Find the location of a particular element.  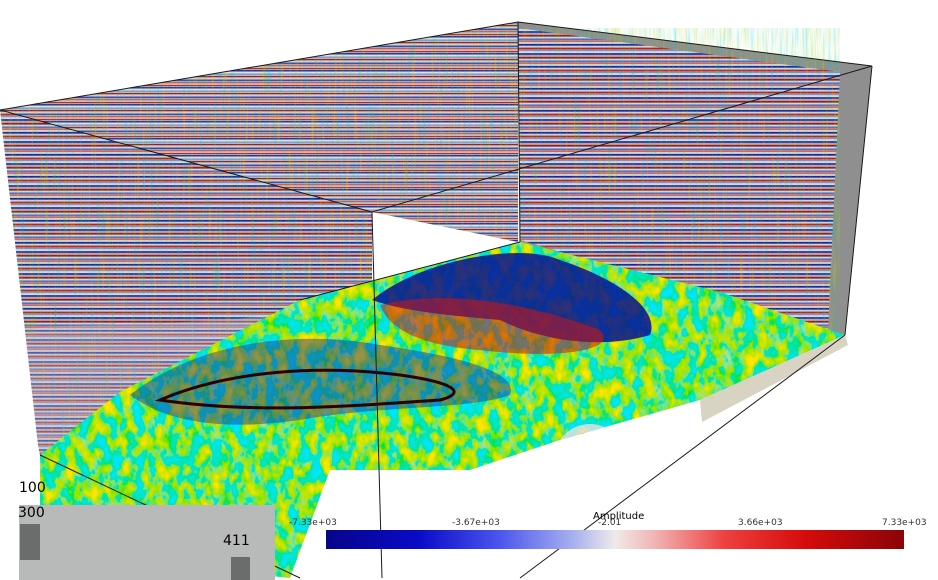

amplitude-colorbar is located at coordinates (615, 539).